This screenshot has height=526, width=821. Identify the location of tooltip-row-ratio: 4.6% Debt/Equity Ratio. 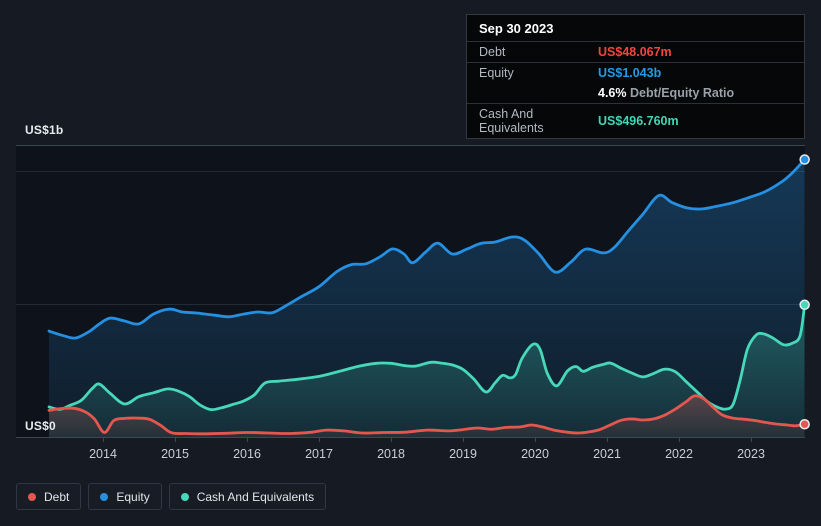
(635, 93).